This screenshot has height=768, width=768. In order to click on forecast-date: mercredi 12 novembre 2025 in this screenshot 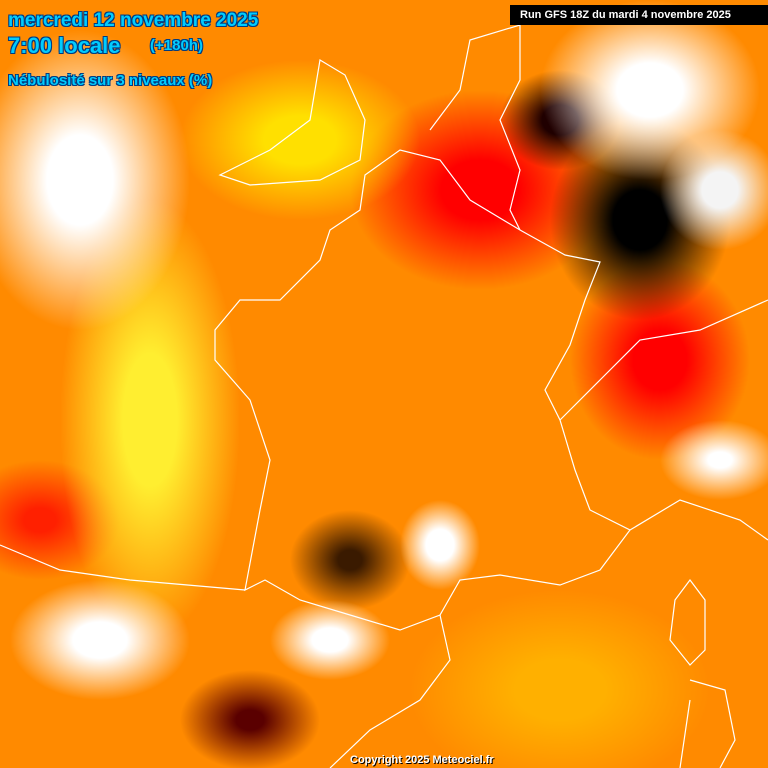, I will do `click(133, 20)`.